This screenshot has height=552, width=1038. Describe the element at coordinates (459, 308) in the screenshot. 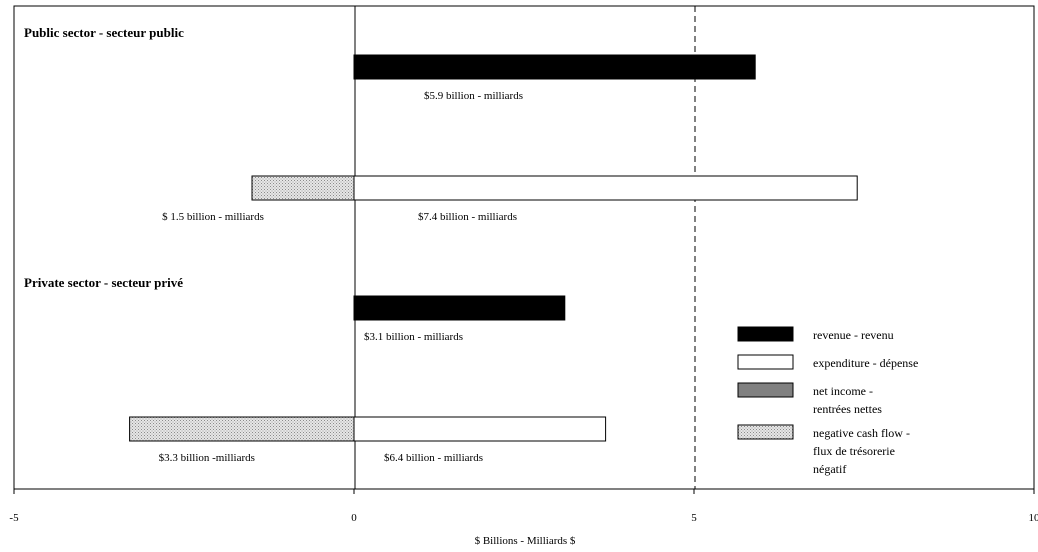

I see `bar-revenue-private` at that location.